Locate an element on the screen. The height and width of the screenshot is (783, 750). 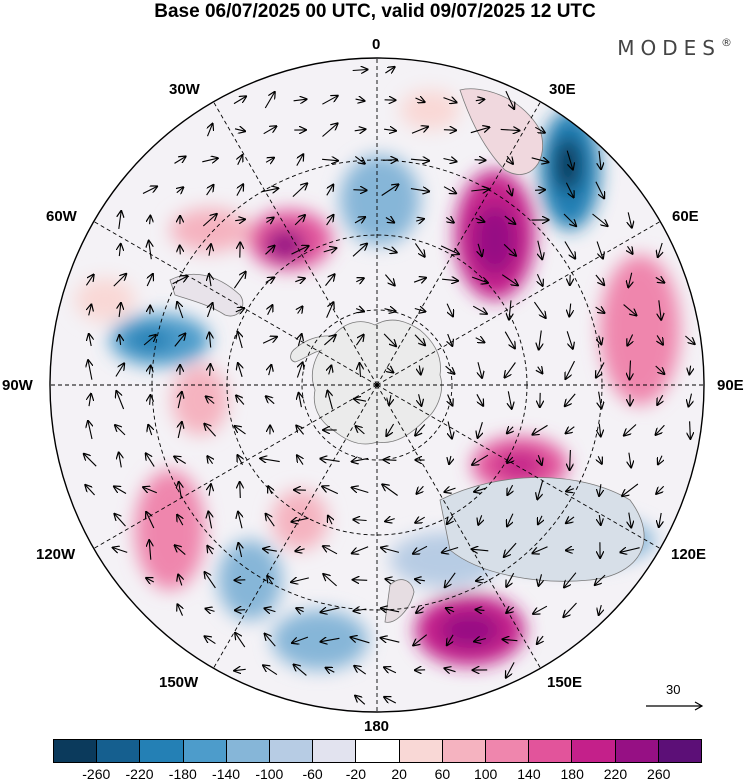
lon-label-120w: 120W is located at coordinates (56, 554).